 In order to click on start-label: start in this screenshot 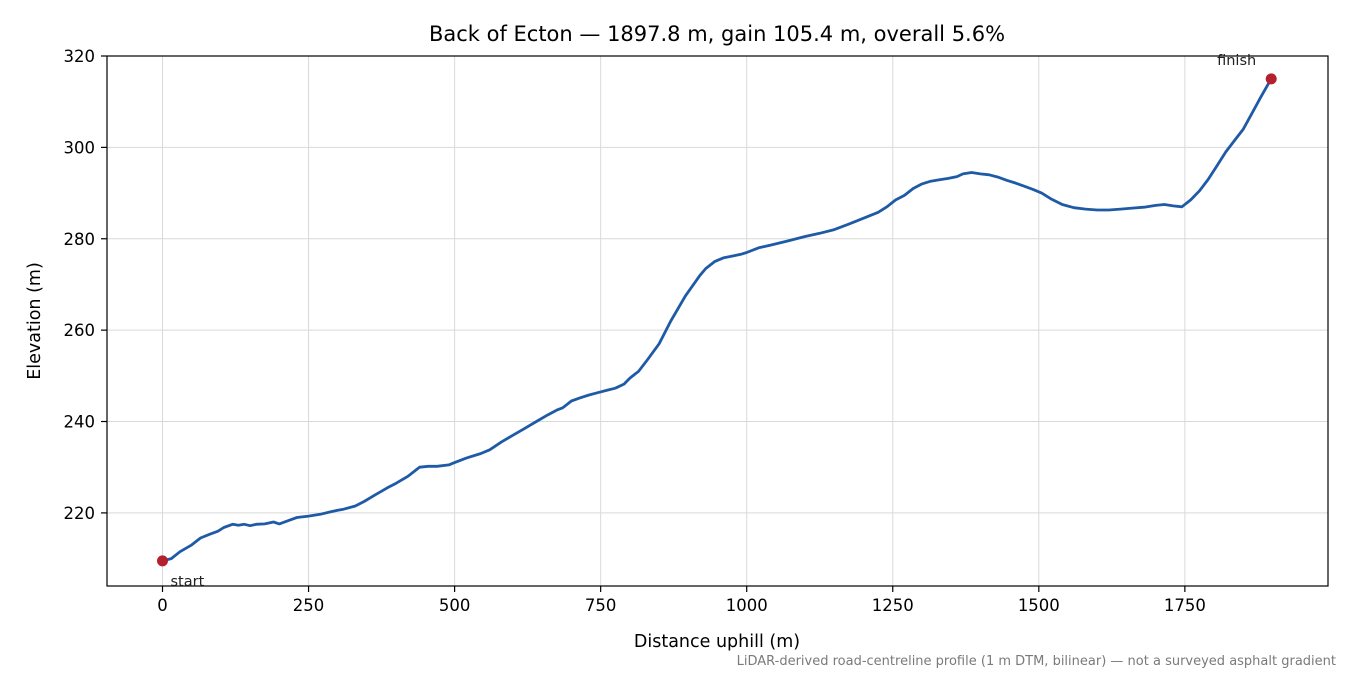, I will do `click(188, 582)`.